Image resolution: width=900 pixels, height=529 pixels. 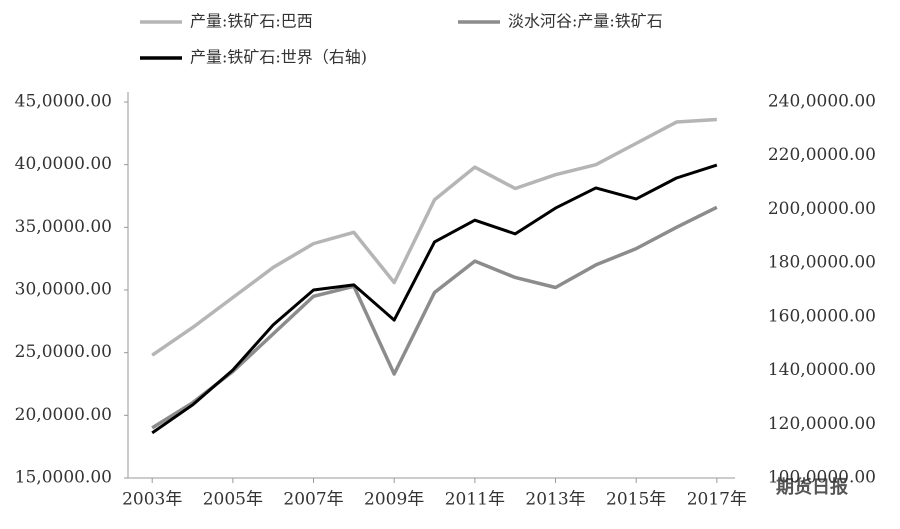 What do you see at coordinates (63, 227) in the screenshot?
I see `y-tick-label: 35,0000.00` at bounding box center [63, 227].